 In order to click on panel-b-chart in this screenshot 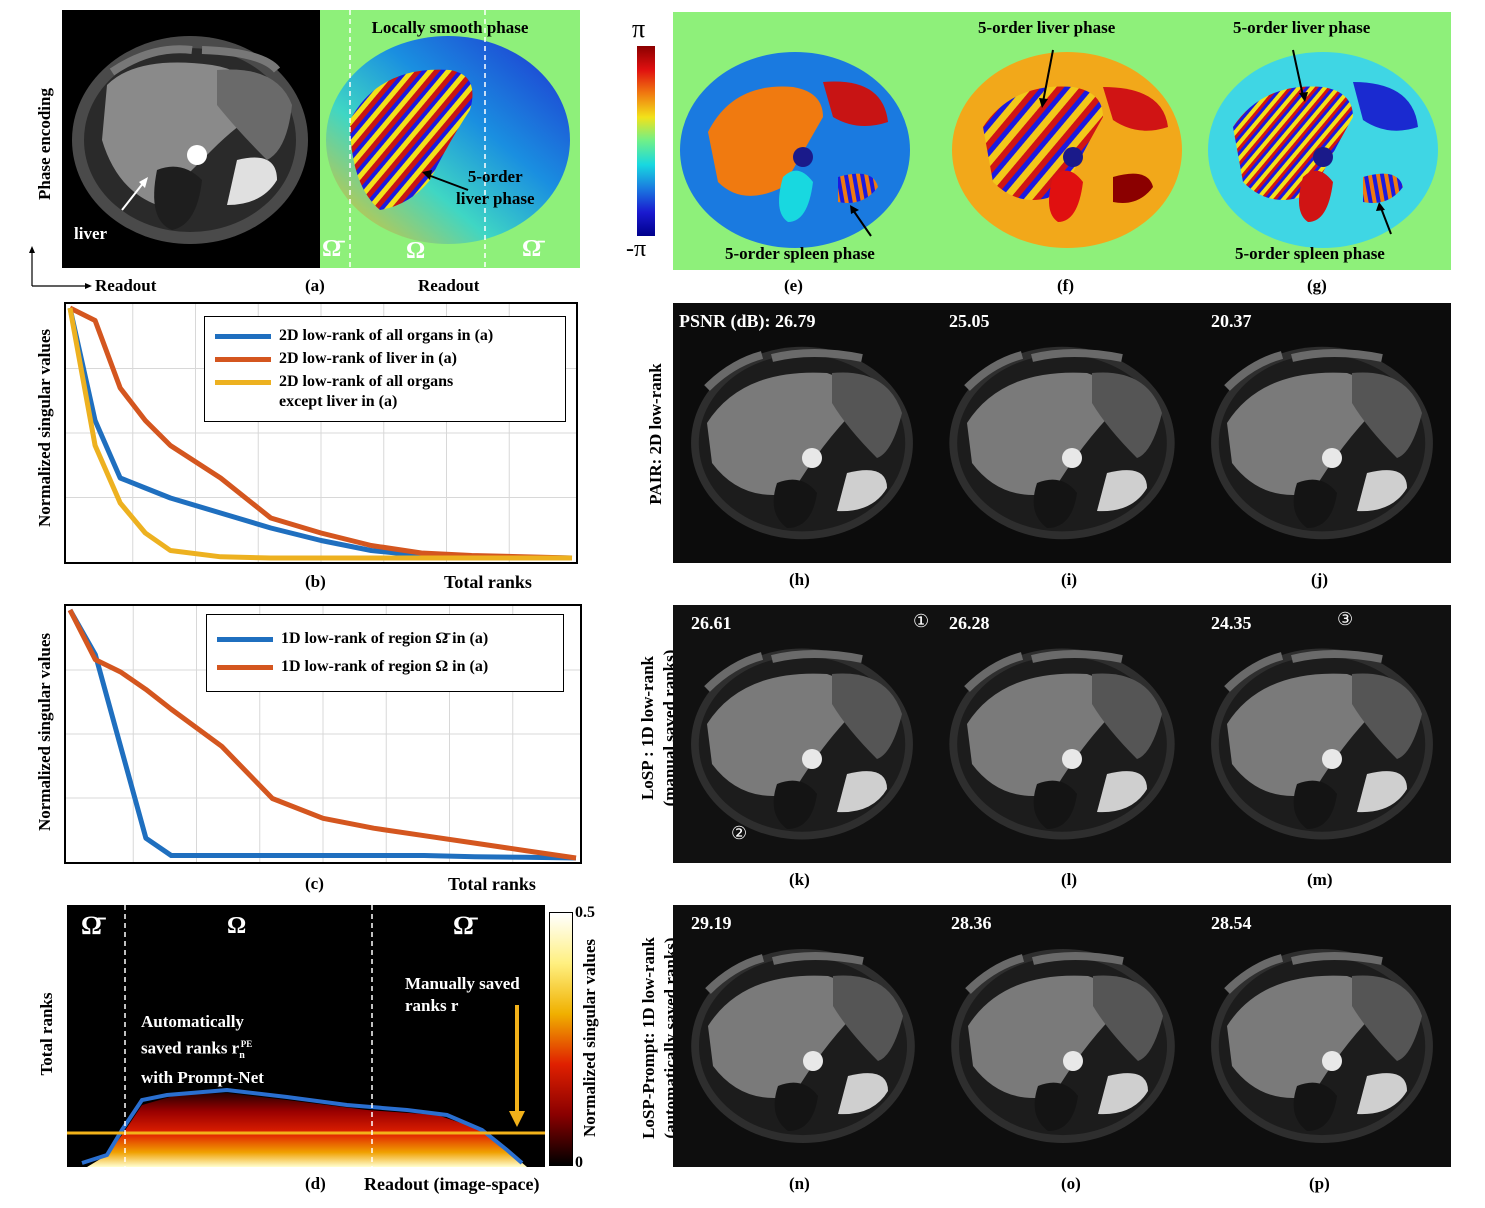, I will do `click(321, 433)`.